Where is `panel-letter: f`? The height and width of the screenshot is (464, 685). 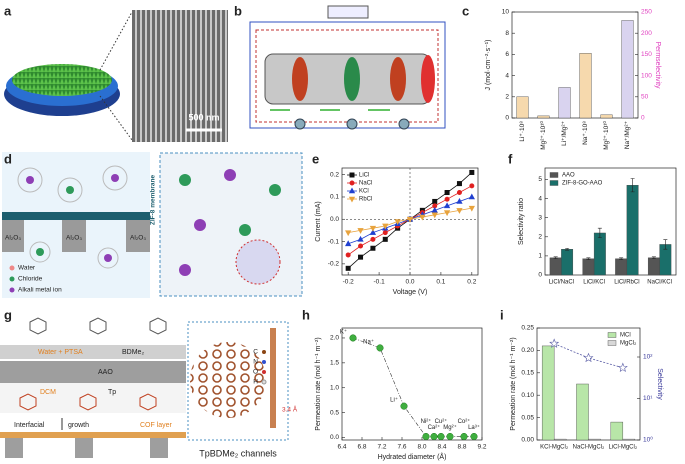 panel-letter: f is located at coordinates (510, 158).